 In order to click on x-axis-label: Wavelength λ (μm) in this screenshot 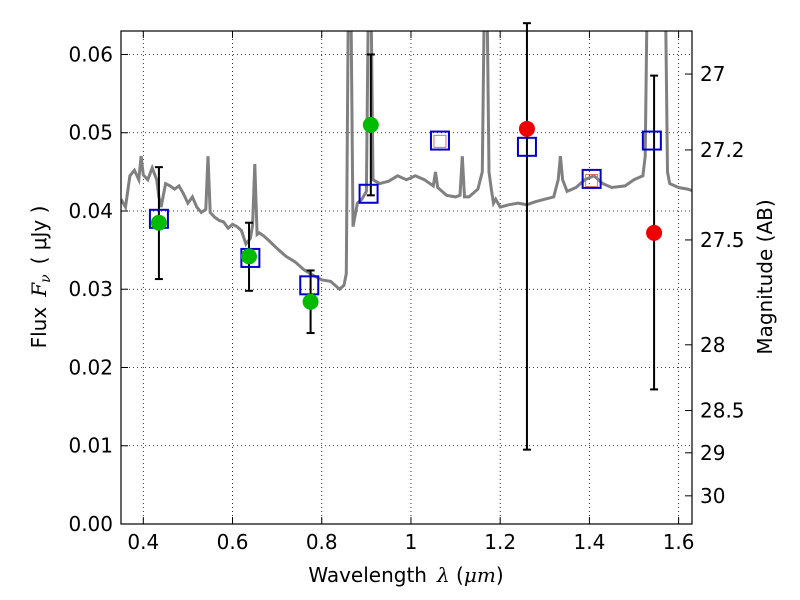, I will do `click(405, 575)`.